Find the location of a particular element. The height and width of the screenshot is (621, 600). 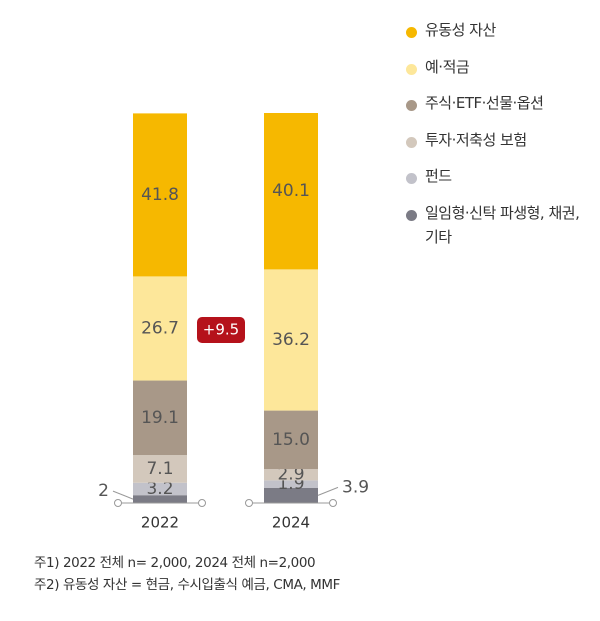

legend-item: 주식·ETF·선물·옵션 is located at coordinates (497, 113).